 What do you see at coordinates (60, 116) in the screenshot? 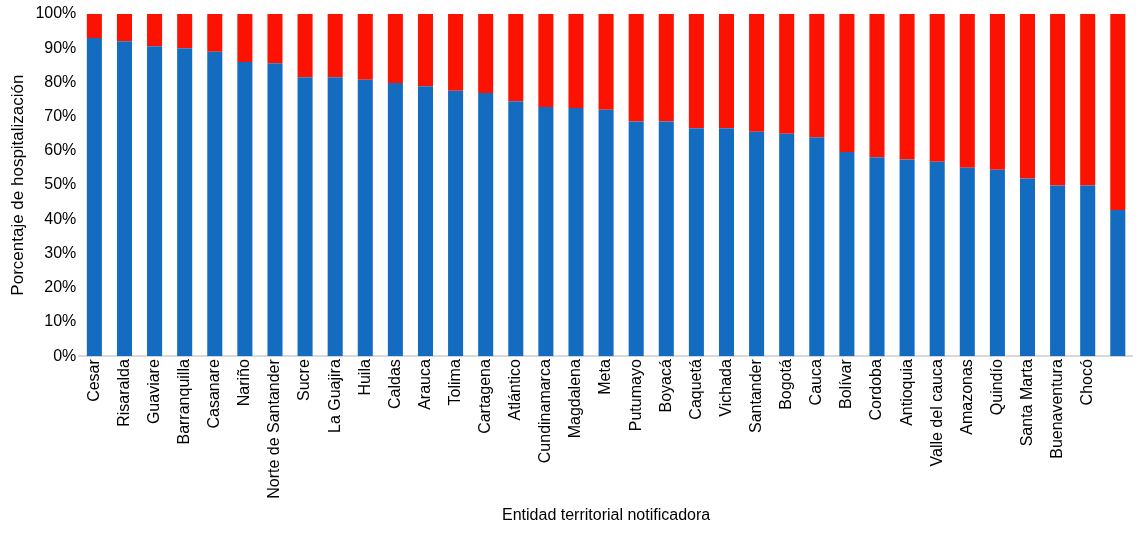
I see `y-tick-label: 70%` at bounding box center [60, 116].